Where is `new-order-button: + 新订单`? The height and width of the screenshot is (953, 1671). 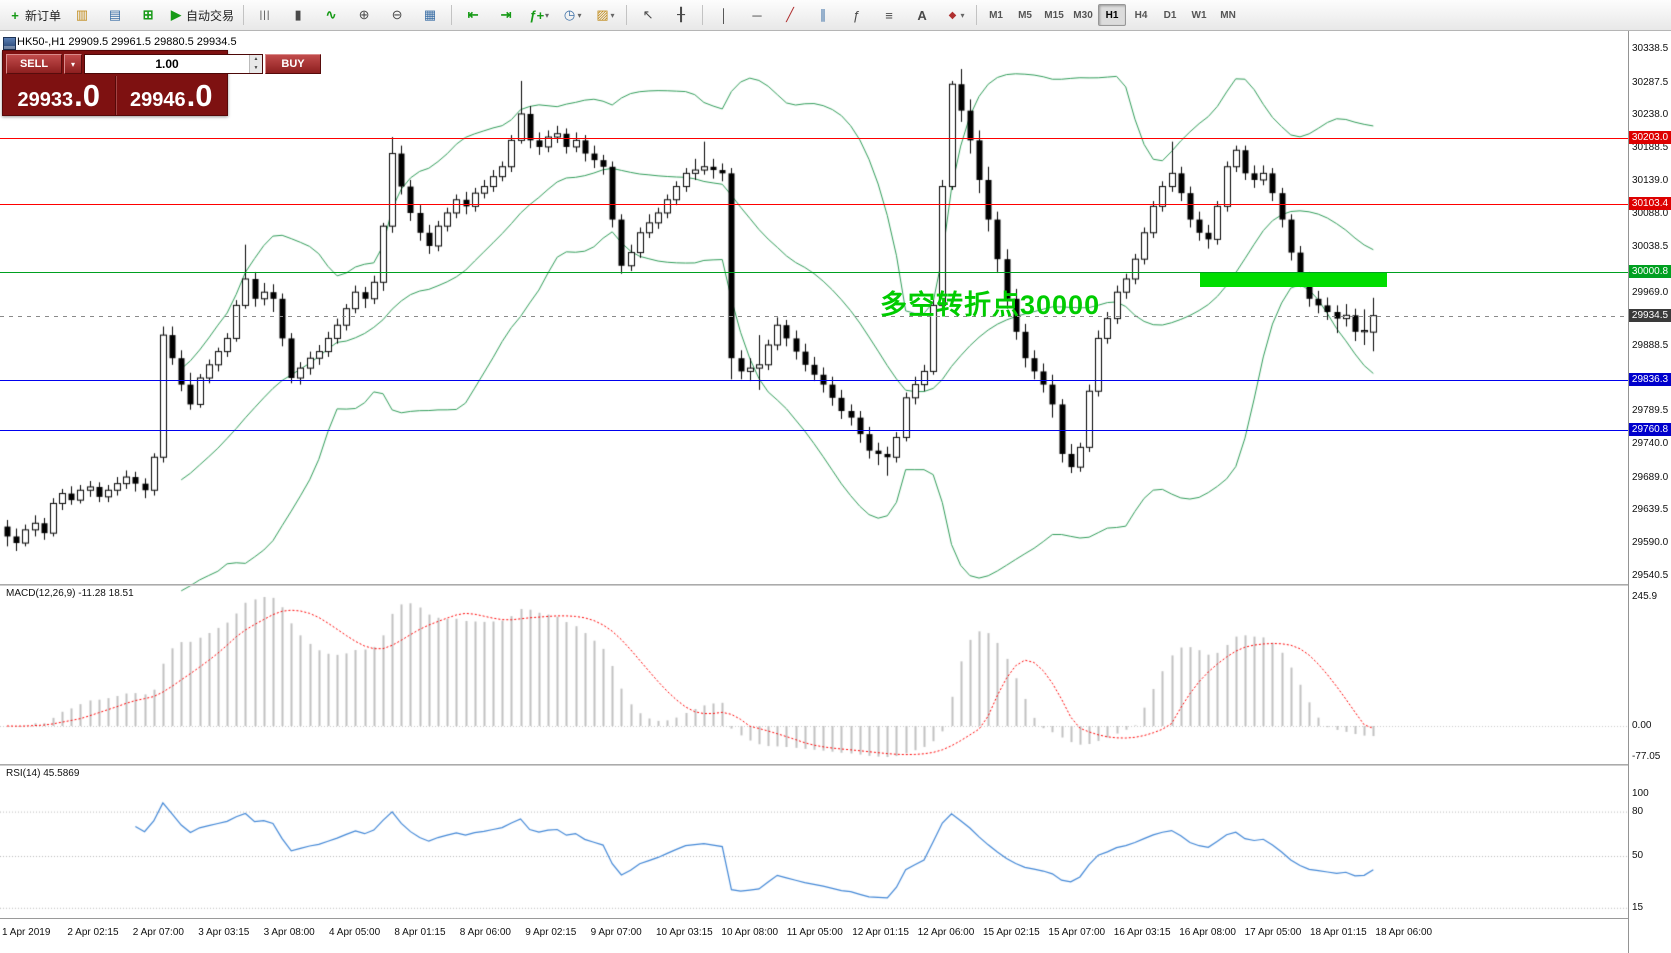 new-order-button: + 新订单 is located at coordinates (34, 15).